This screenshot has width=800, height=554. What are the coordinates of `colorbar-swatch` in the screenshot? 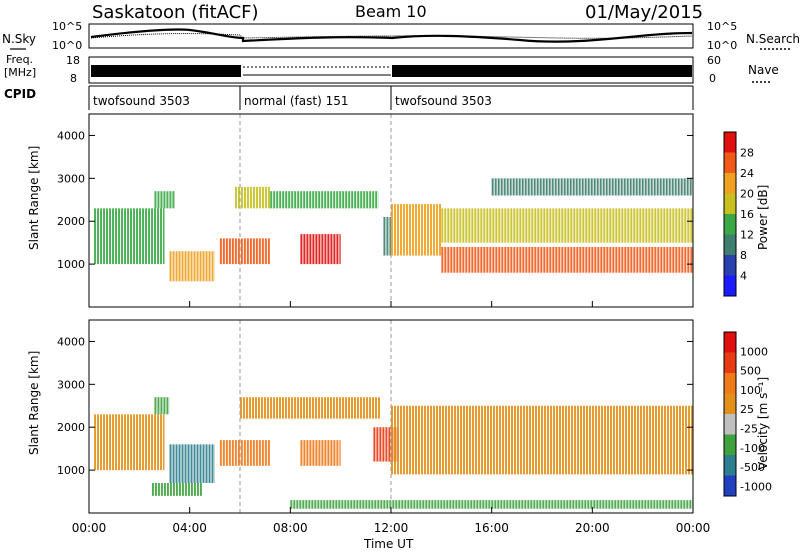 It's located at (730, 383).